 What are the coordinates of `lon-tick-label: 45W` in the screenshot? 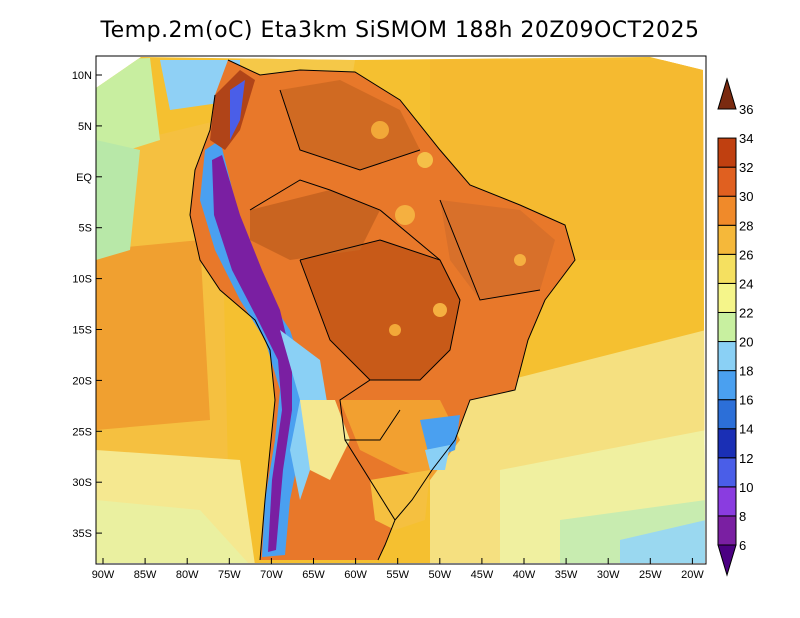 It's located at (482, 575).